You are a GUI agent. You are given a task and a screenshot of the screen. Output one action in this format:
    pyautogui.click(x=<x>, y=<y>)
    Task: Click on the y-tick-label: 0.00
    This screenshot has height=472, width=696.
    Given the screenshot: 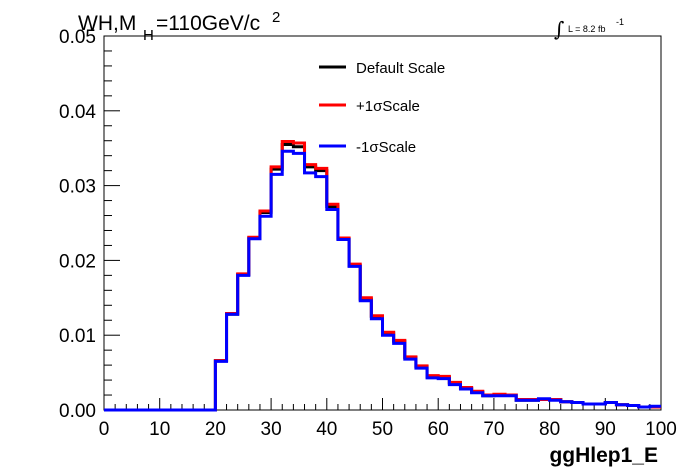 What is the action you would take?
    pyautogui.click(x=77, y=411)
    